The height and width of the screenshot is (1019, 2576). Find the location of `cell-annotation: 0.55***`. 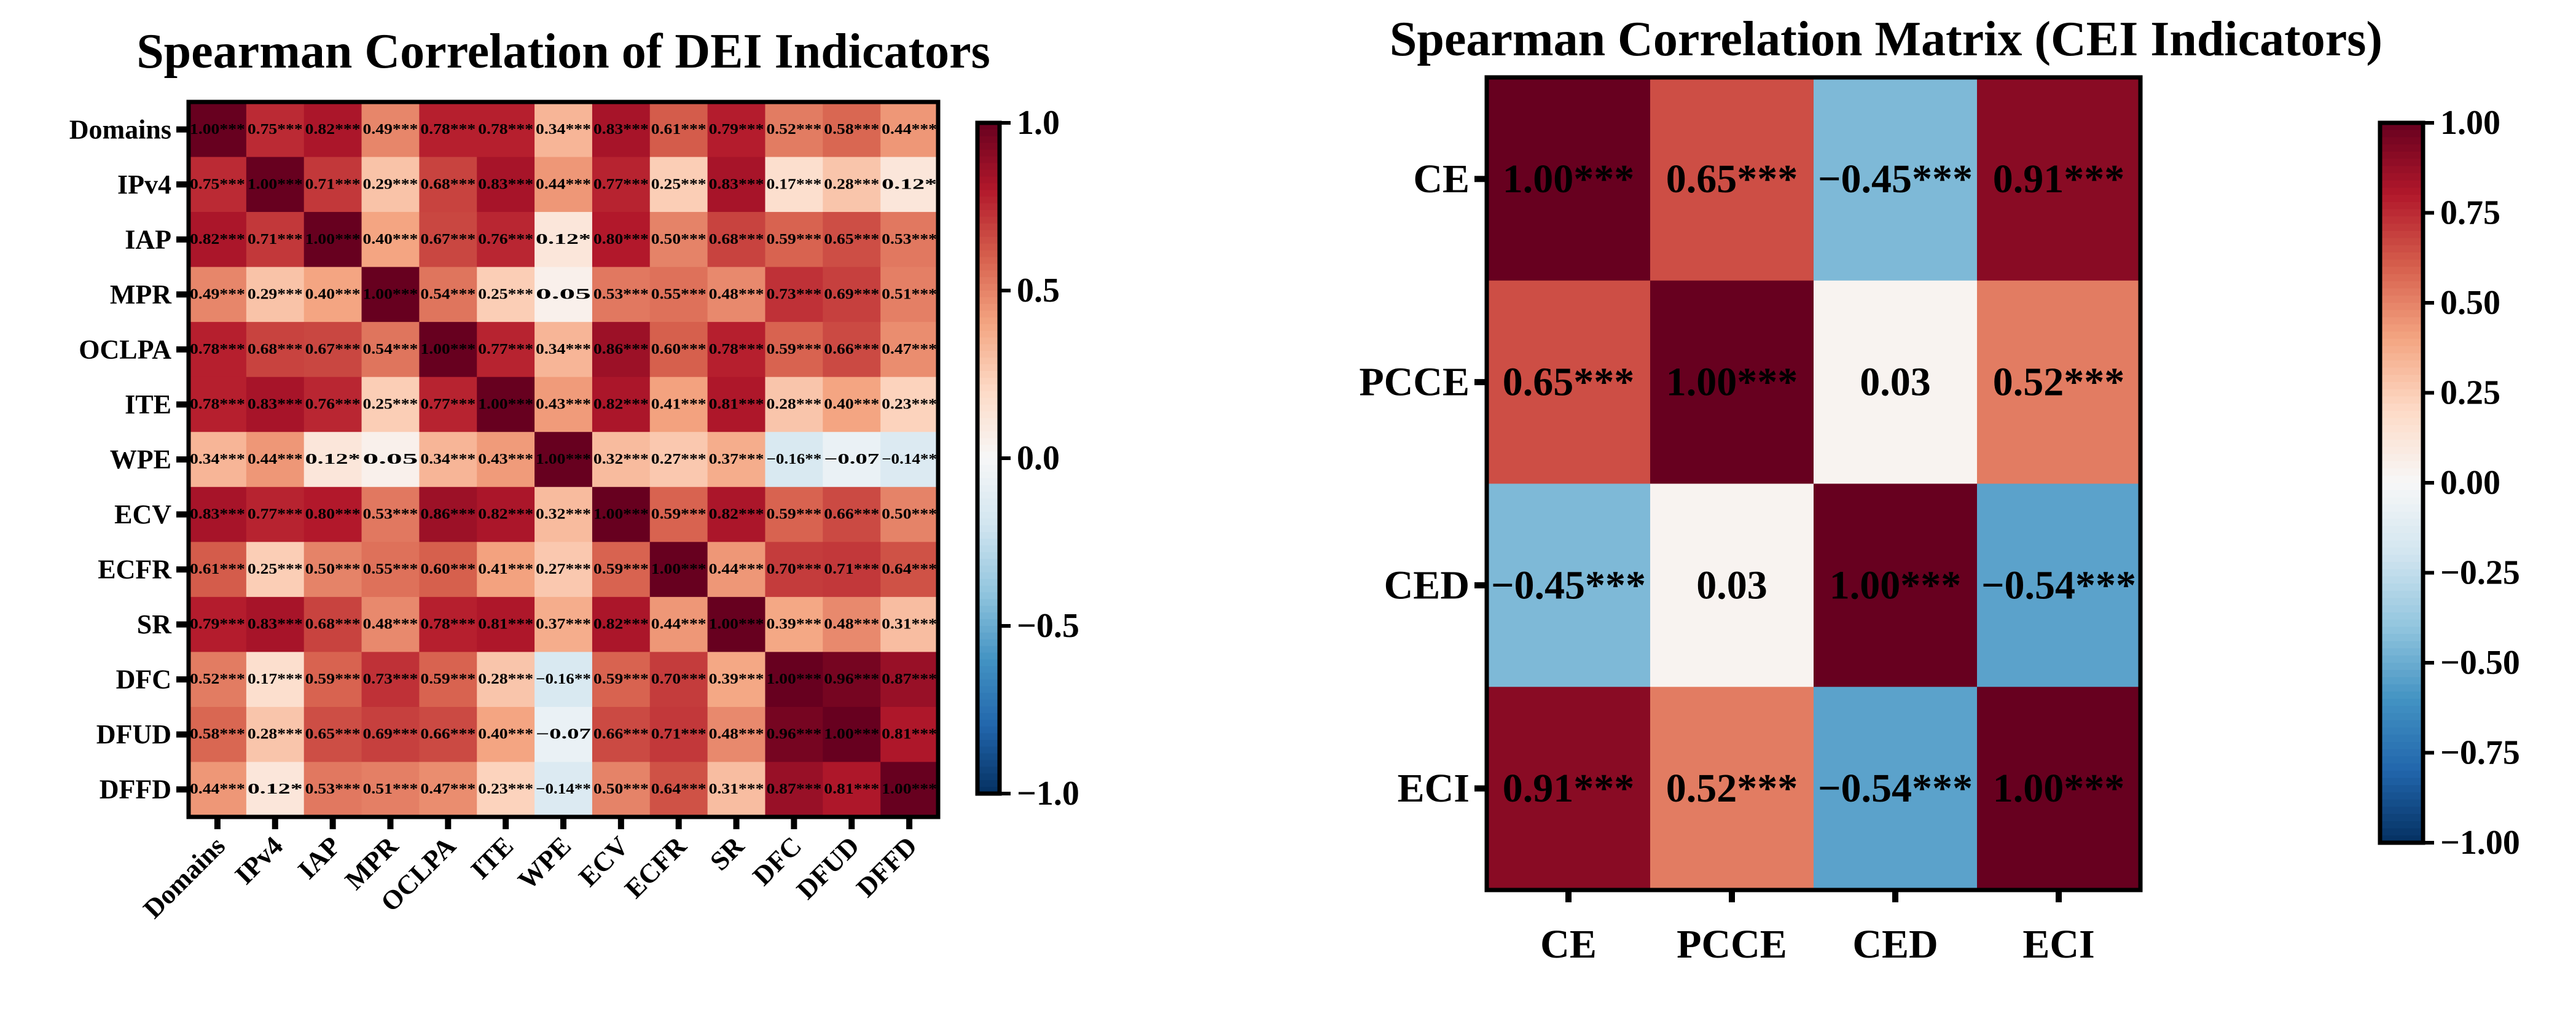

cell-annotation: 0.55*** is located at coordinates (679, 294).